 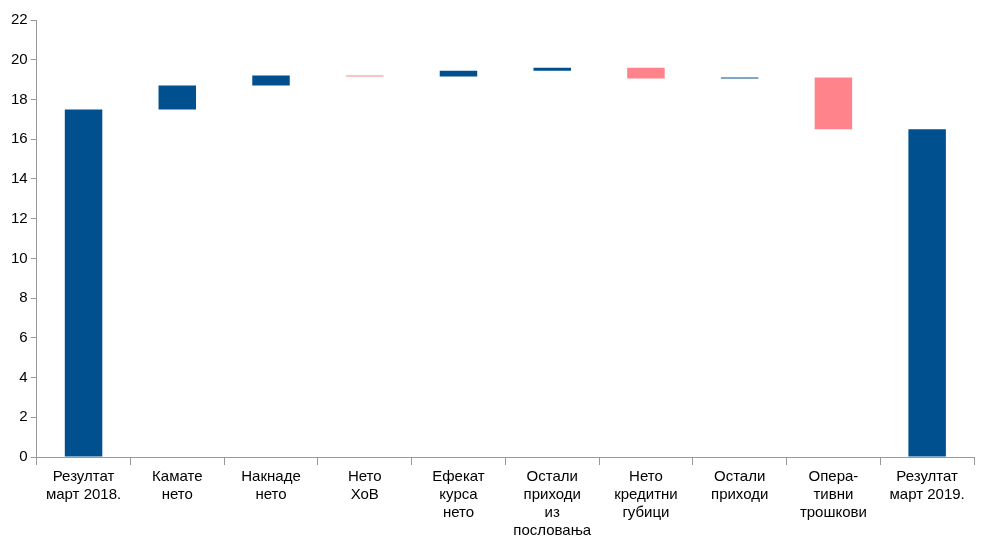 What do you see at coordinates (177, 485) in the screenshot?
I see `x-tick-label: Камате нето` at bounding box center [177, 485].